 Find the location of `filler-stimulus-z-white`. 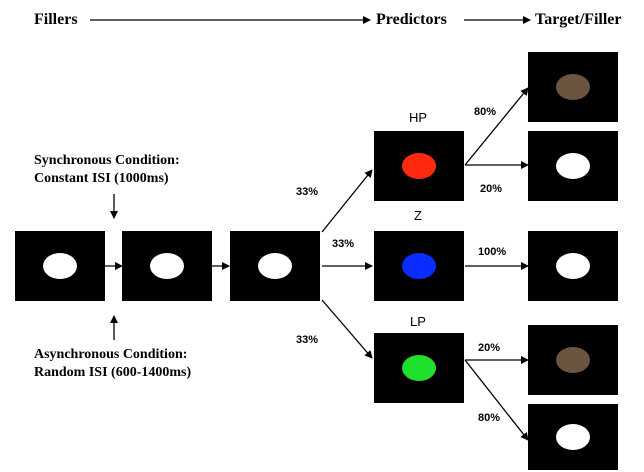

filler-stimulus-z-white is located at coordinates (573, 266).